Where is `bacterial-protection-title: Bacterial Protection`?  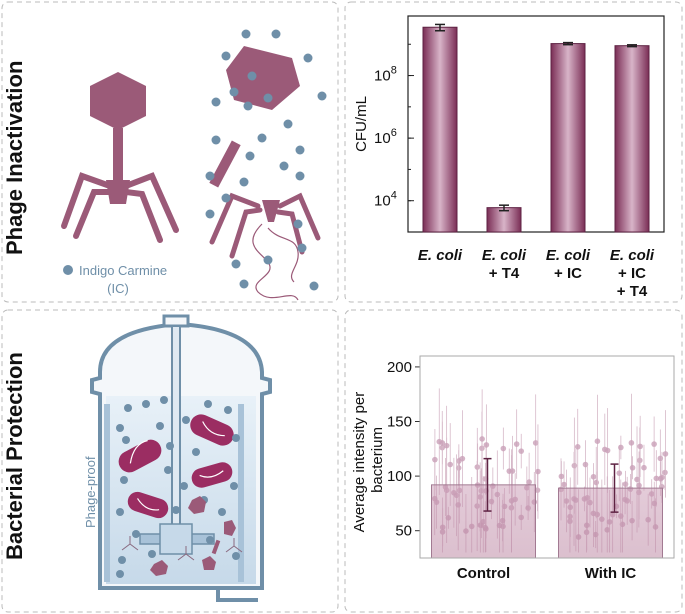 bacterial-protection-title: Bacterial Protection is located at coordinates (14, 456).